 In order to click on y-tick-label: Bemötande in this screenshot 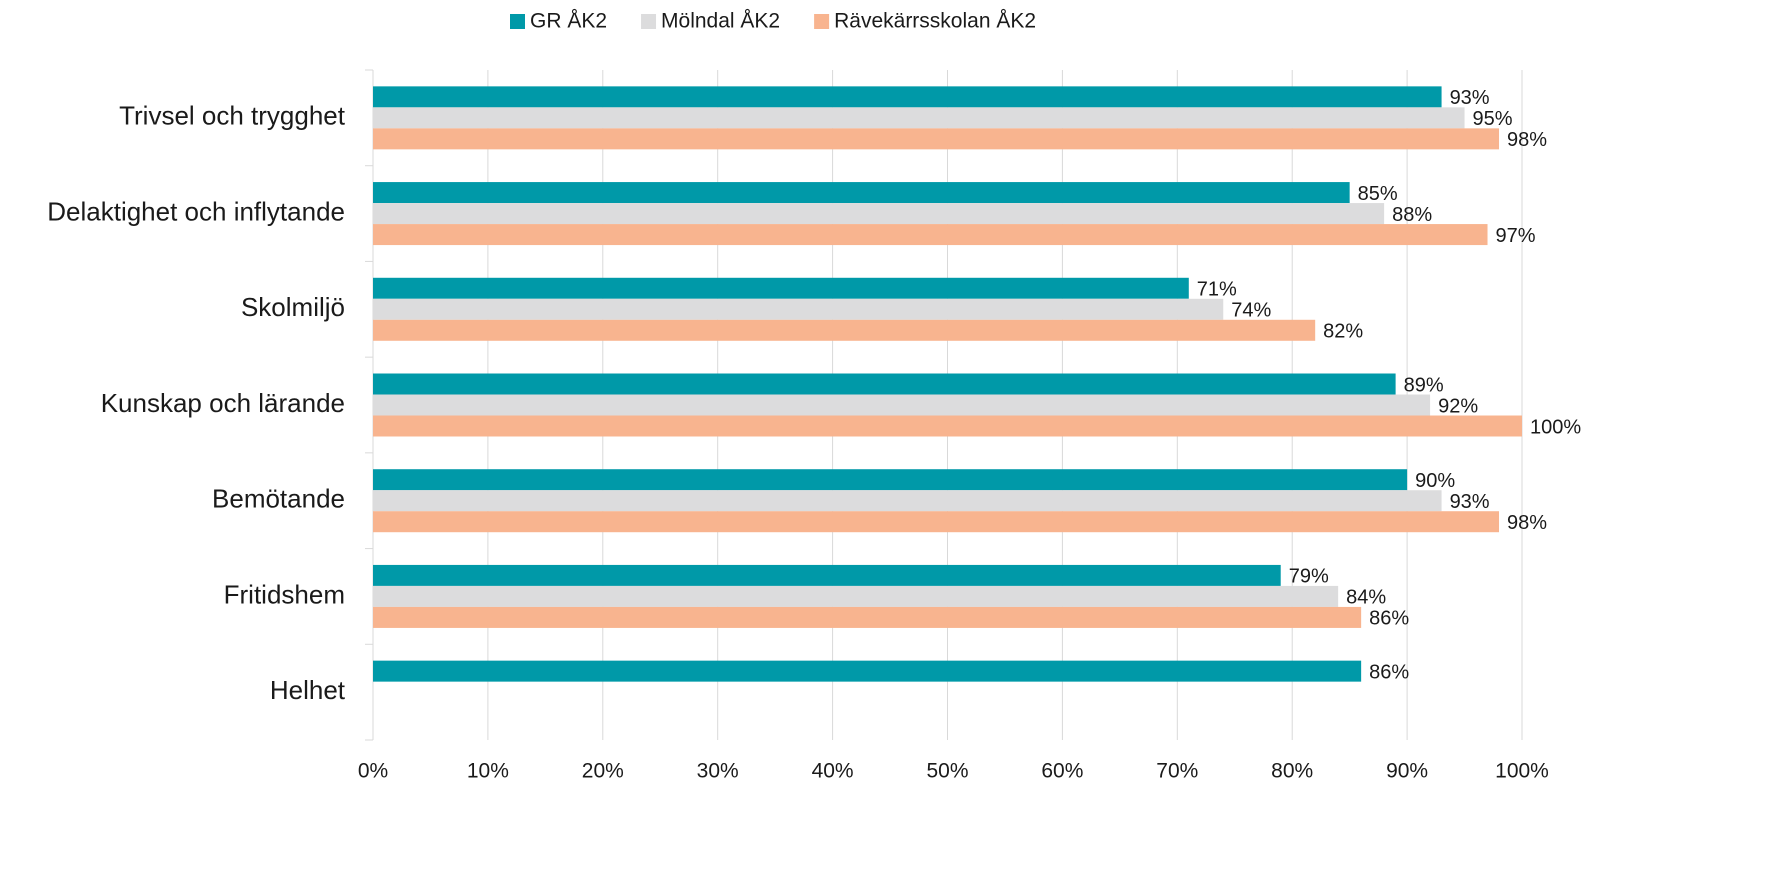, I will do `click(278, 499)`.